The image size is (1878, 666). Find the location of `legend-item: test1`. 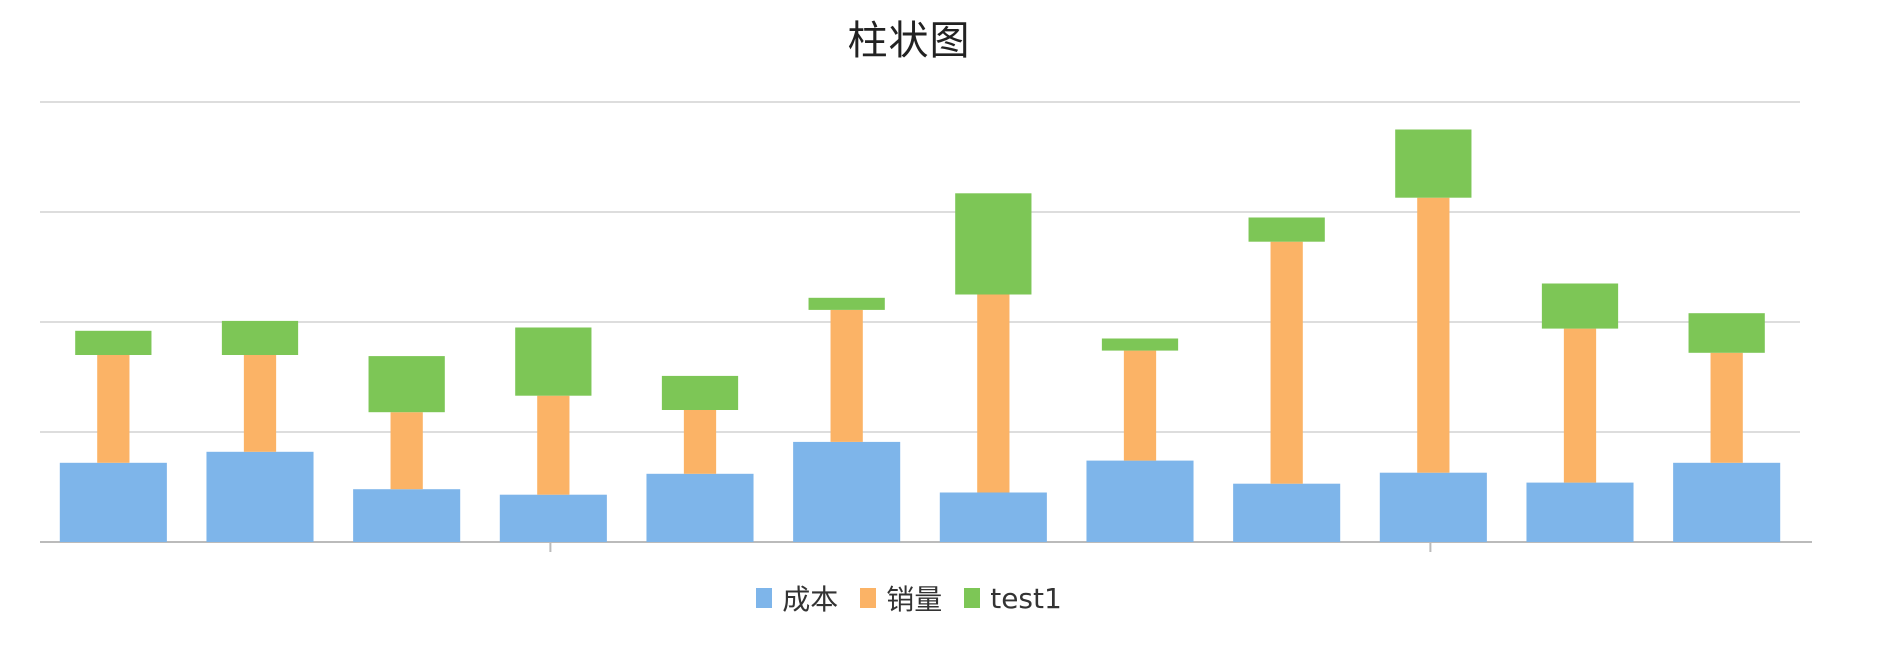

legend-item: test1 is located at coordinates (1013, 598).